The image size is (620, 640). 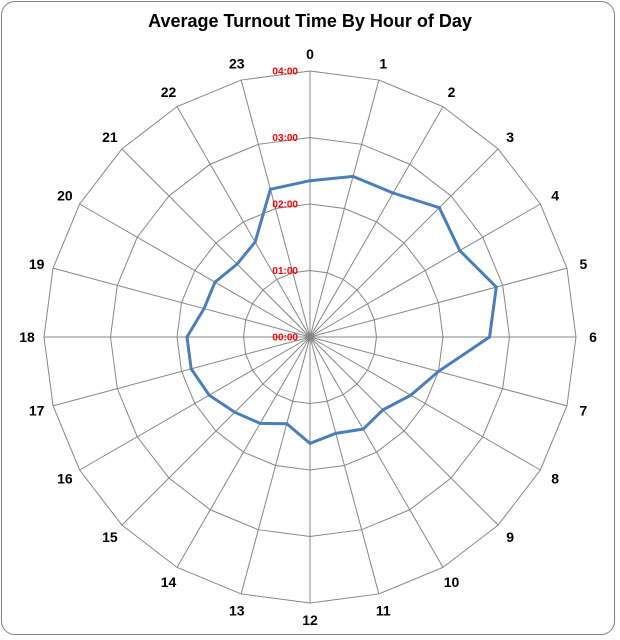 I want to click on radial-tick-label: 04:00, so click(x=285, y=72).